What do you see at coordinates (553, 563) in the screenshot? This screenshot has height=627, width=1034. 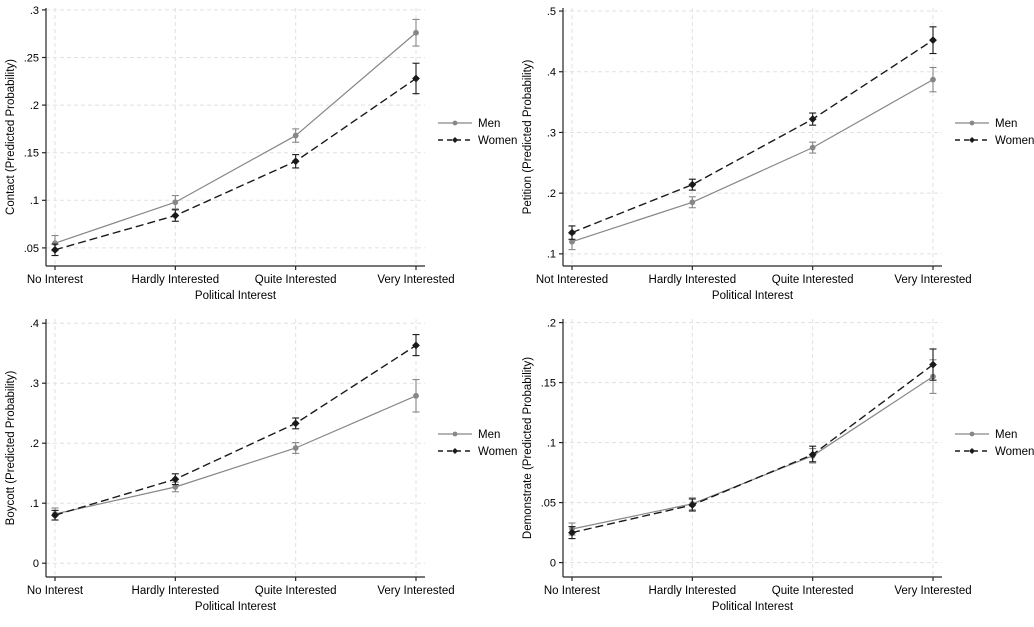 I see `y-tick-label: 0` at bounding box center [553, 563].